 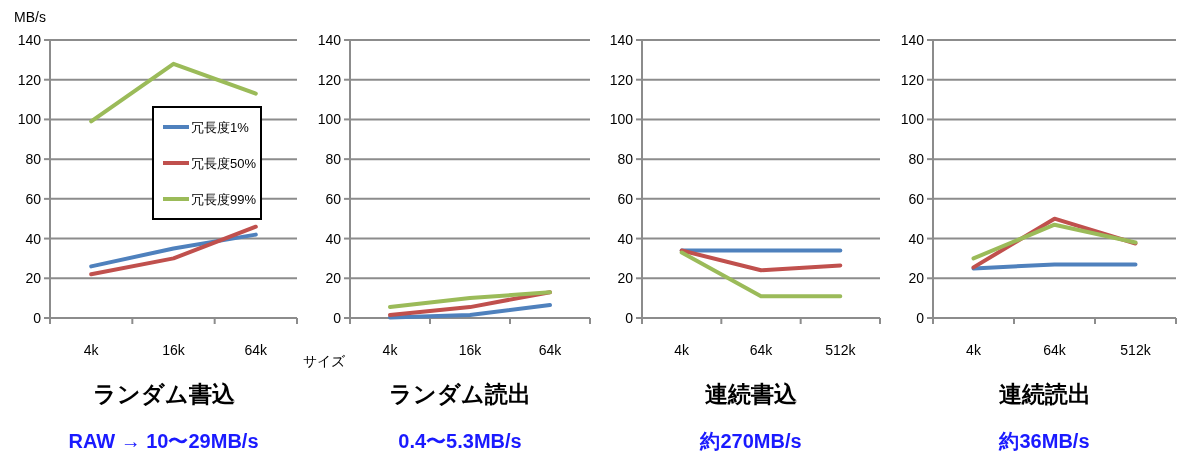 I want to click on x-axis-title: サイズ, so click(x=324, y=361).